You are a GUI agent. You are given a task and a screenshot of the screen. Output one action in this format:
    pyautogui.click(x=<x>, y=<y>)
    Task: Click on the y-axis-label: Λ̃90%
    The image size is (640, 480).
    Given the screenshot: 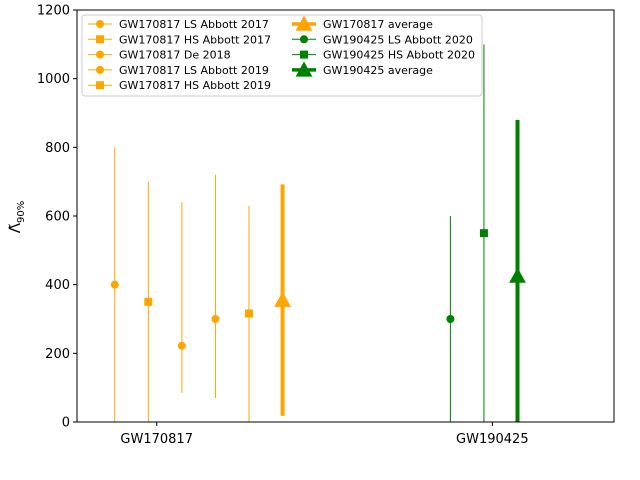 What is the action you would take?
    pyautogui.click(x=16, y=217)
    